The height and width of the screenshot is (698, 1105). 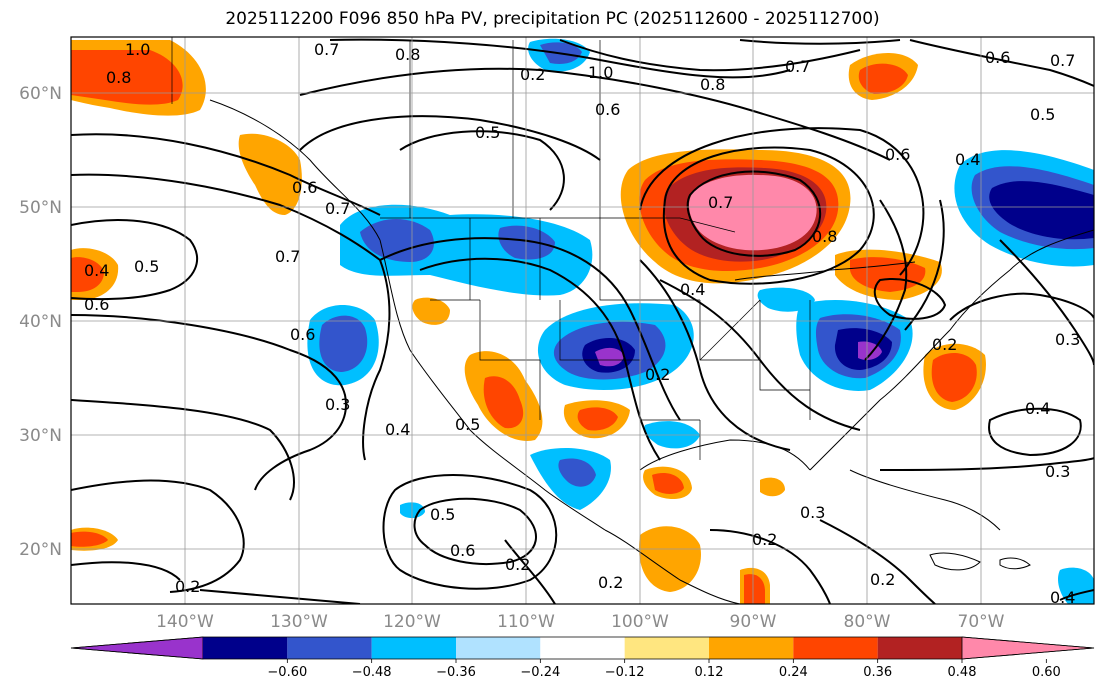 What do you see at coordinates (640, 622) in the screenshot?
I see `lon-label-100w: 100°W` at bounding box center [640, 622].